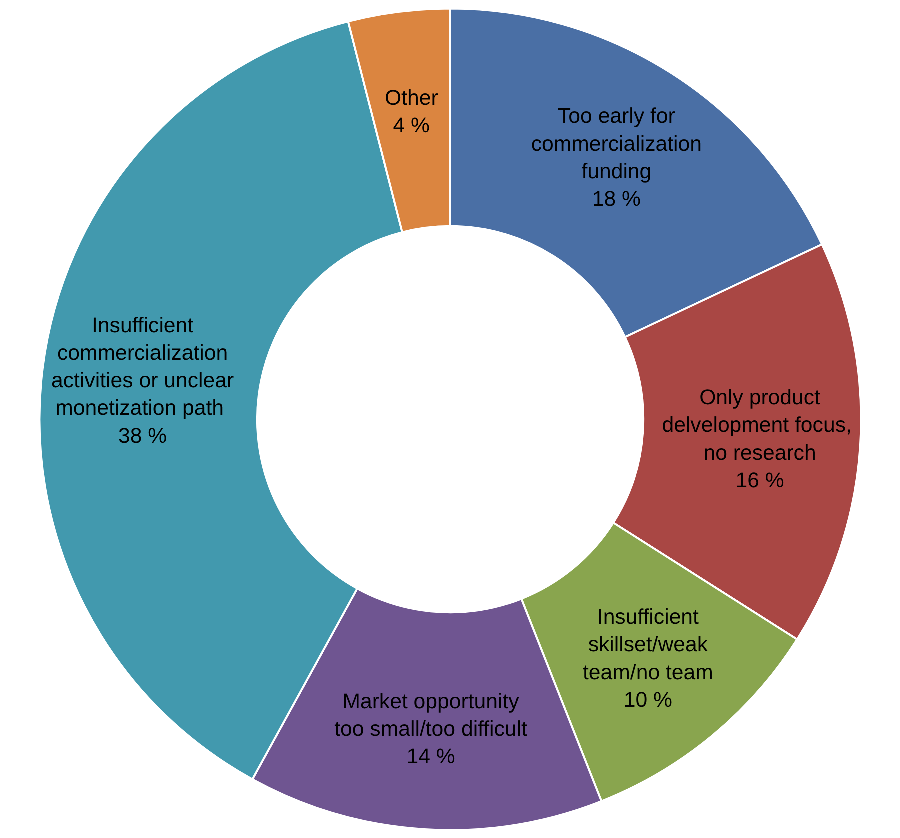 This screenshot has width=900, height=838. I want to click on slice-label: Insufficient commercialization activities or unclear monetization path, so click(143, 366).